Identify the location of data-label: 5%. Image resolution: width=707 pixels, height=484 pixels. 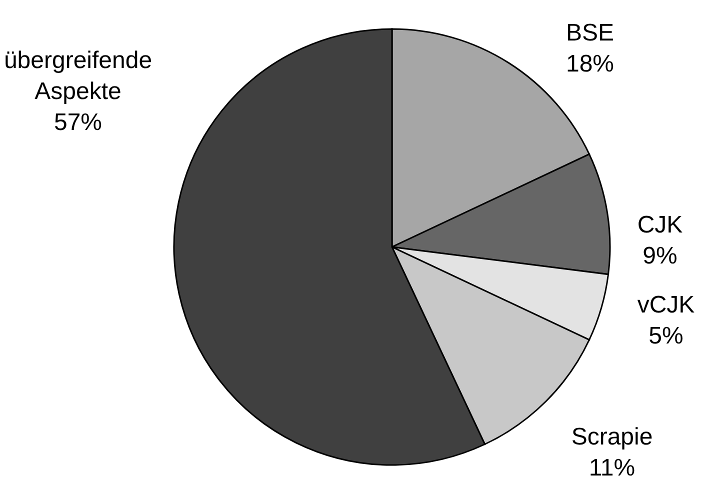
(666, 335).